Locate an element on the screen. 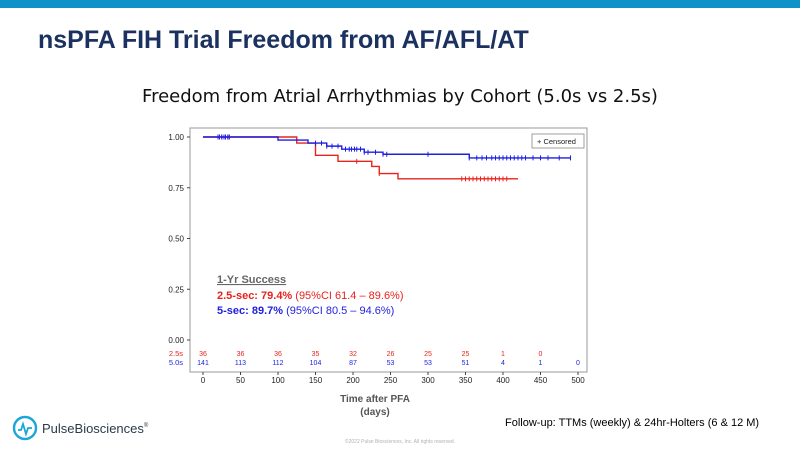 Image resolution: width=800 pixels, height=450 pixels. series-line-2.5s is located at coordinates (360, 158).